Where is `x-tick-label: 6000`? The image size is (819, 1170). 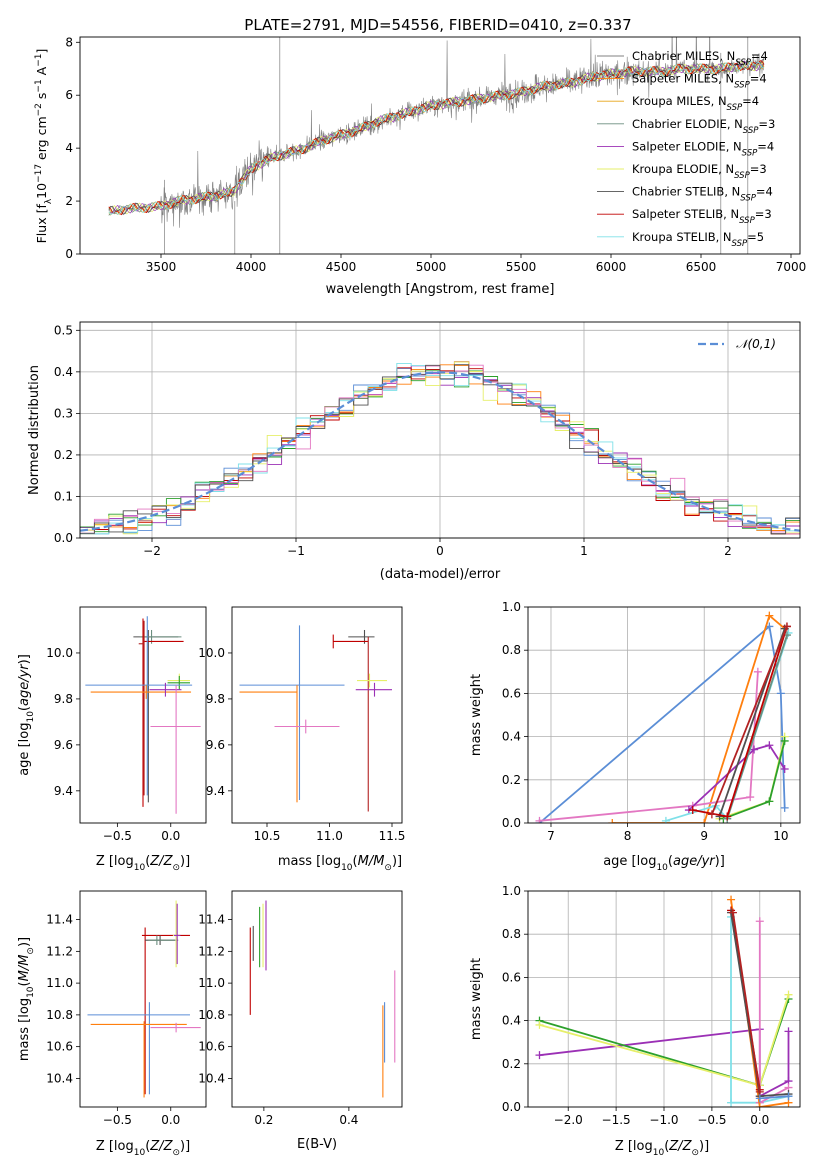 x-tick-label: 6000 is located at coordinates (611, 267).